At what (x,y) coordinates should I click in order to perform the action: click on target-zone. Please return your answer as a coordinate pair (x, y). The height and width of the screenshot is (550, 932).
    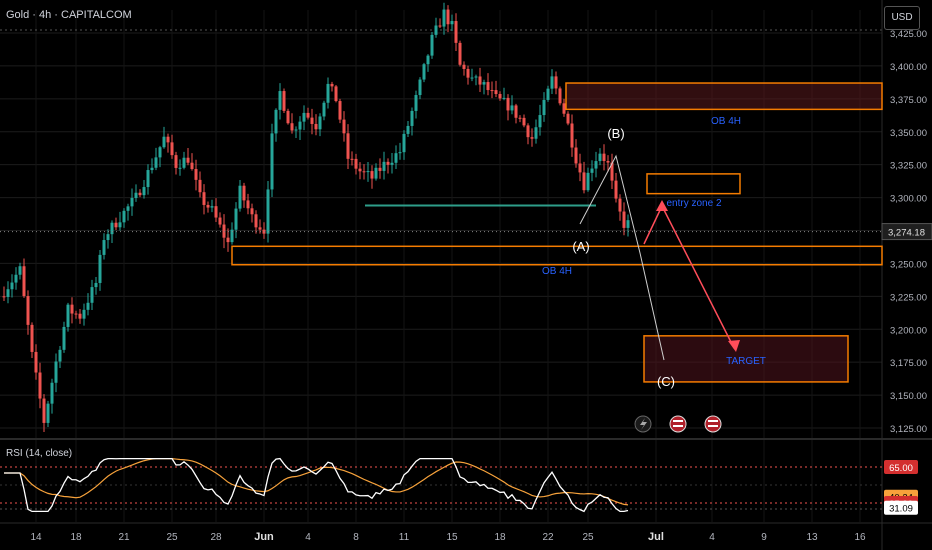
    Looking at the image, I should click on (746, 359).